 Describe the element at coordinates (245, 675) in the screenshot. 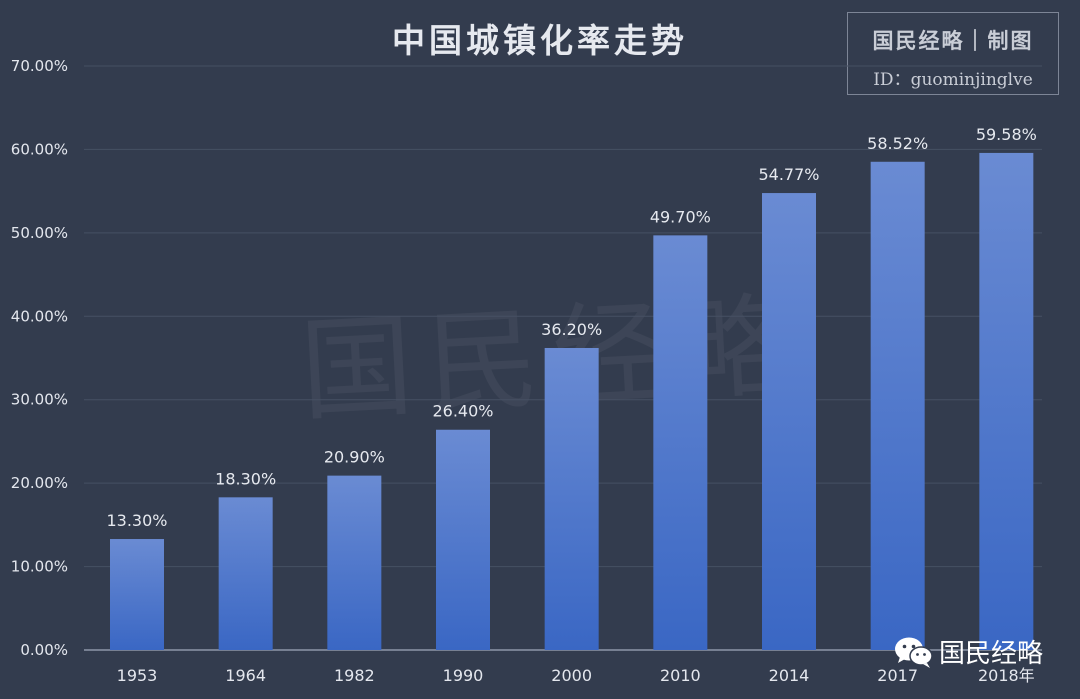

I see `x-tick-label: 1964` at that location.